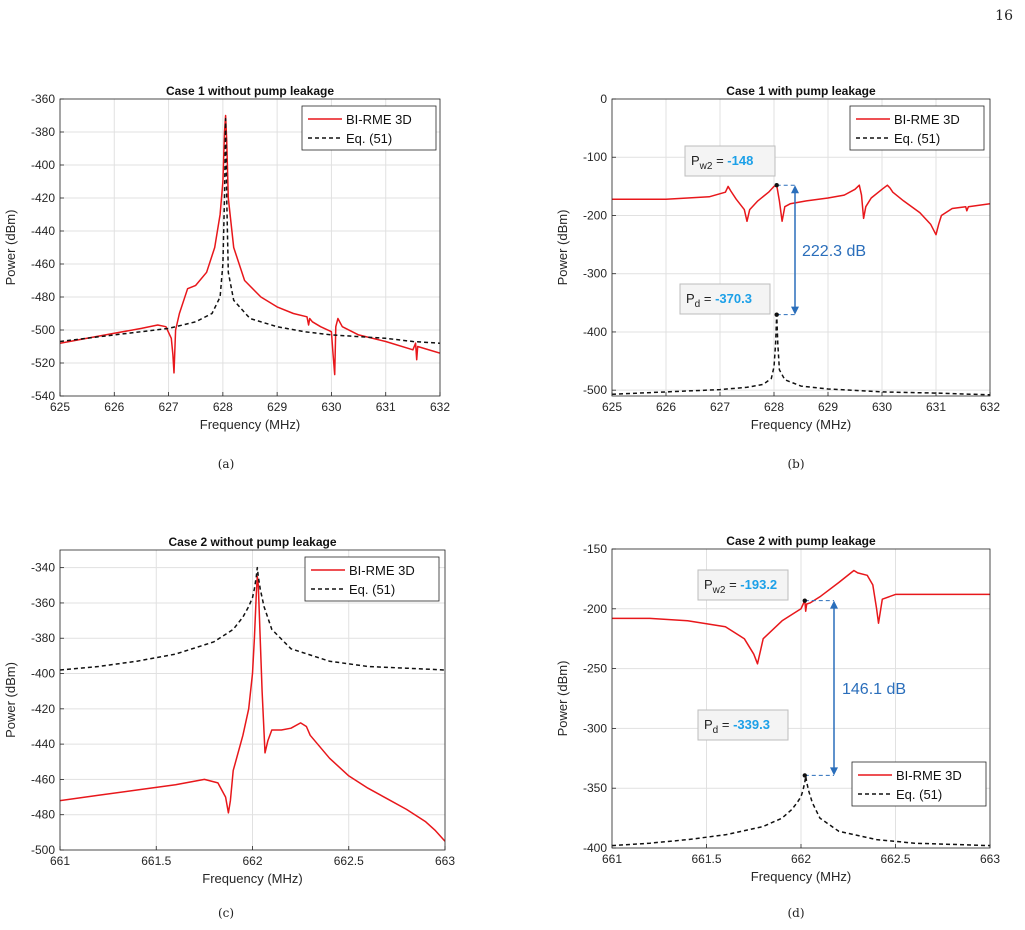 The image size is (1025, 930). Describe the element at coordinates (732, 584) in the screenshot. I see `chart-d-datatip-equals-0: =` at that location.